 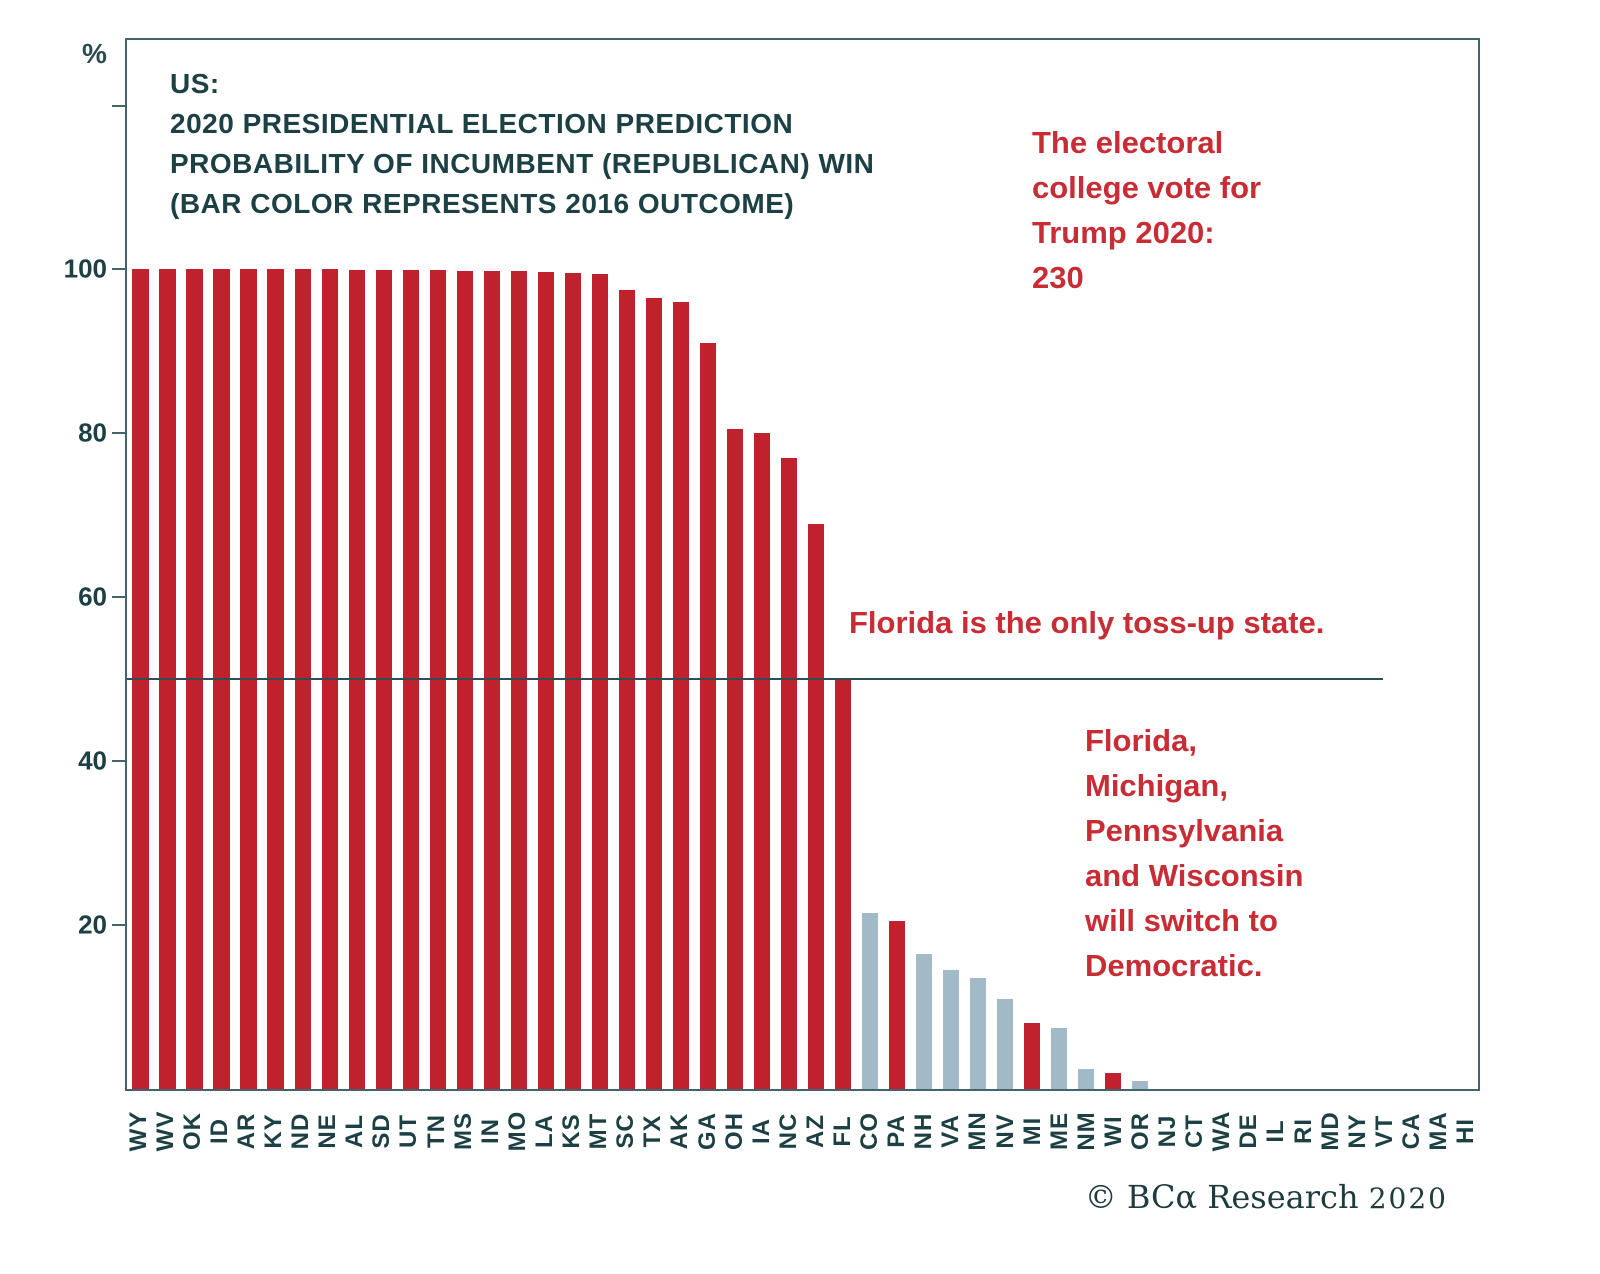 I want to click on copyright-footer: © BCα Research 2020, so click(x=1266, y=1197).